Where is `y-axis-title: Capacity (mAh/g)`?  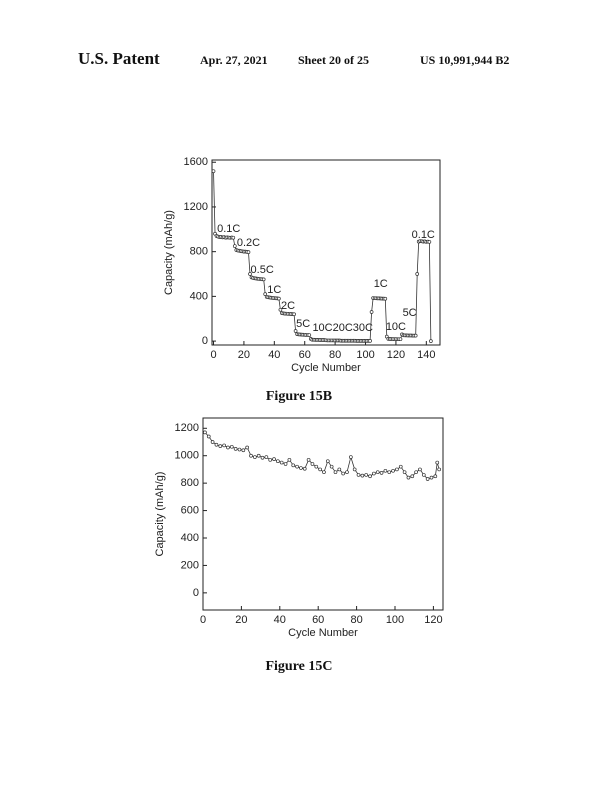
y-axis-title: Capacity (mAh/g) is located at coordinates (160, 514).